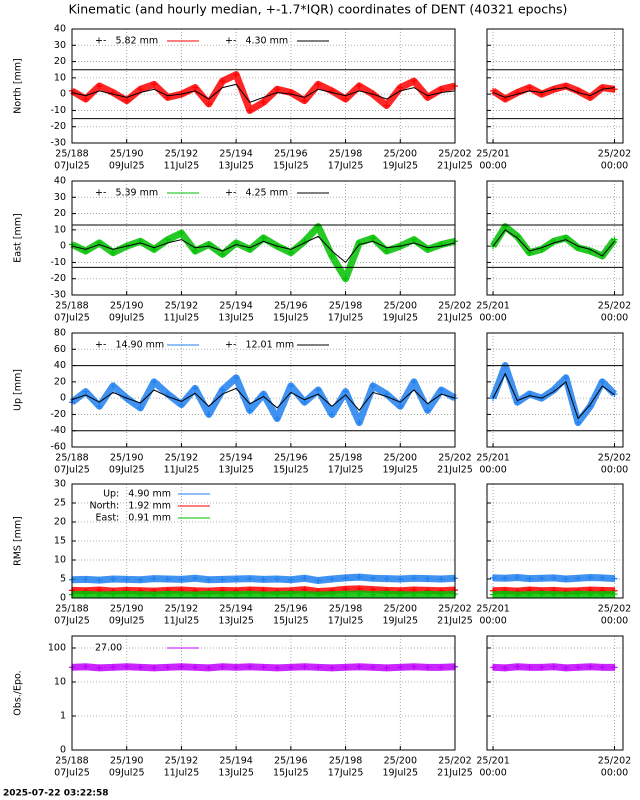  What do you see at coordinates (263, 249) in the screenshot?
I see `series-line` at bounding box center [263, 249].